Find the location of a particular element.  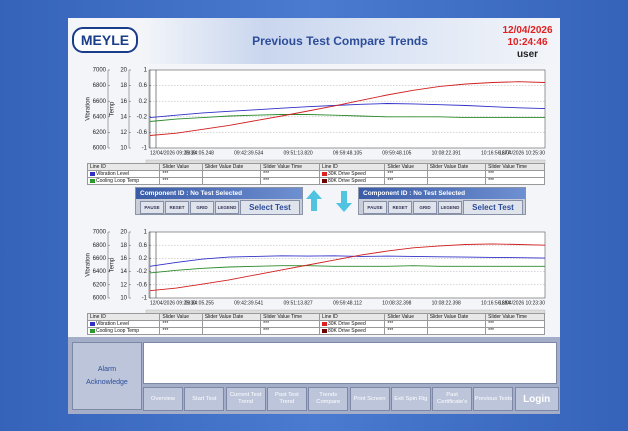

nav-button: Current Test Trend is located at coordinates (245, 399).